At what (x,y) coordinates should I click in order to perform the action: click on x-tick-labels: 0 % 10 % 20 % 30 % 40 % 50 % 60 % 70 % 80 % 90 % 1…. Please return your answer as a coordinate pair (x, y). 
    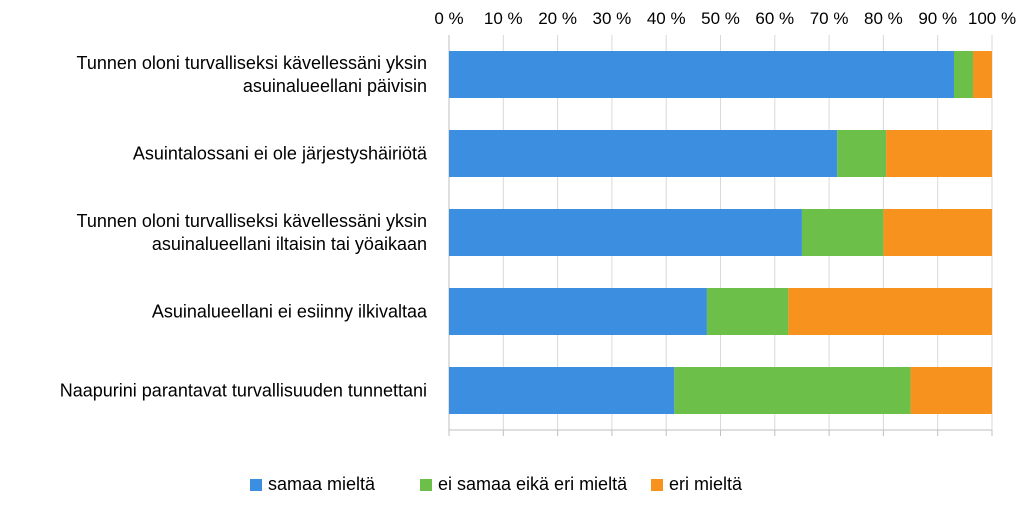
    Looking at the image, I should click on (725, 18).